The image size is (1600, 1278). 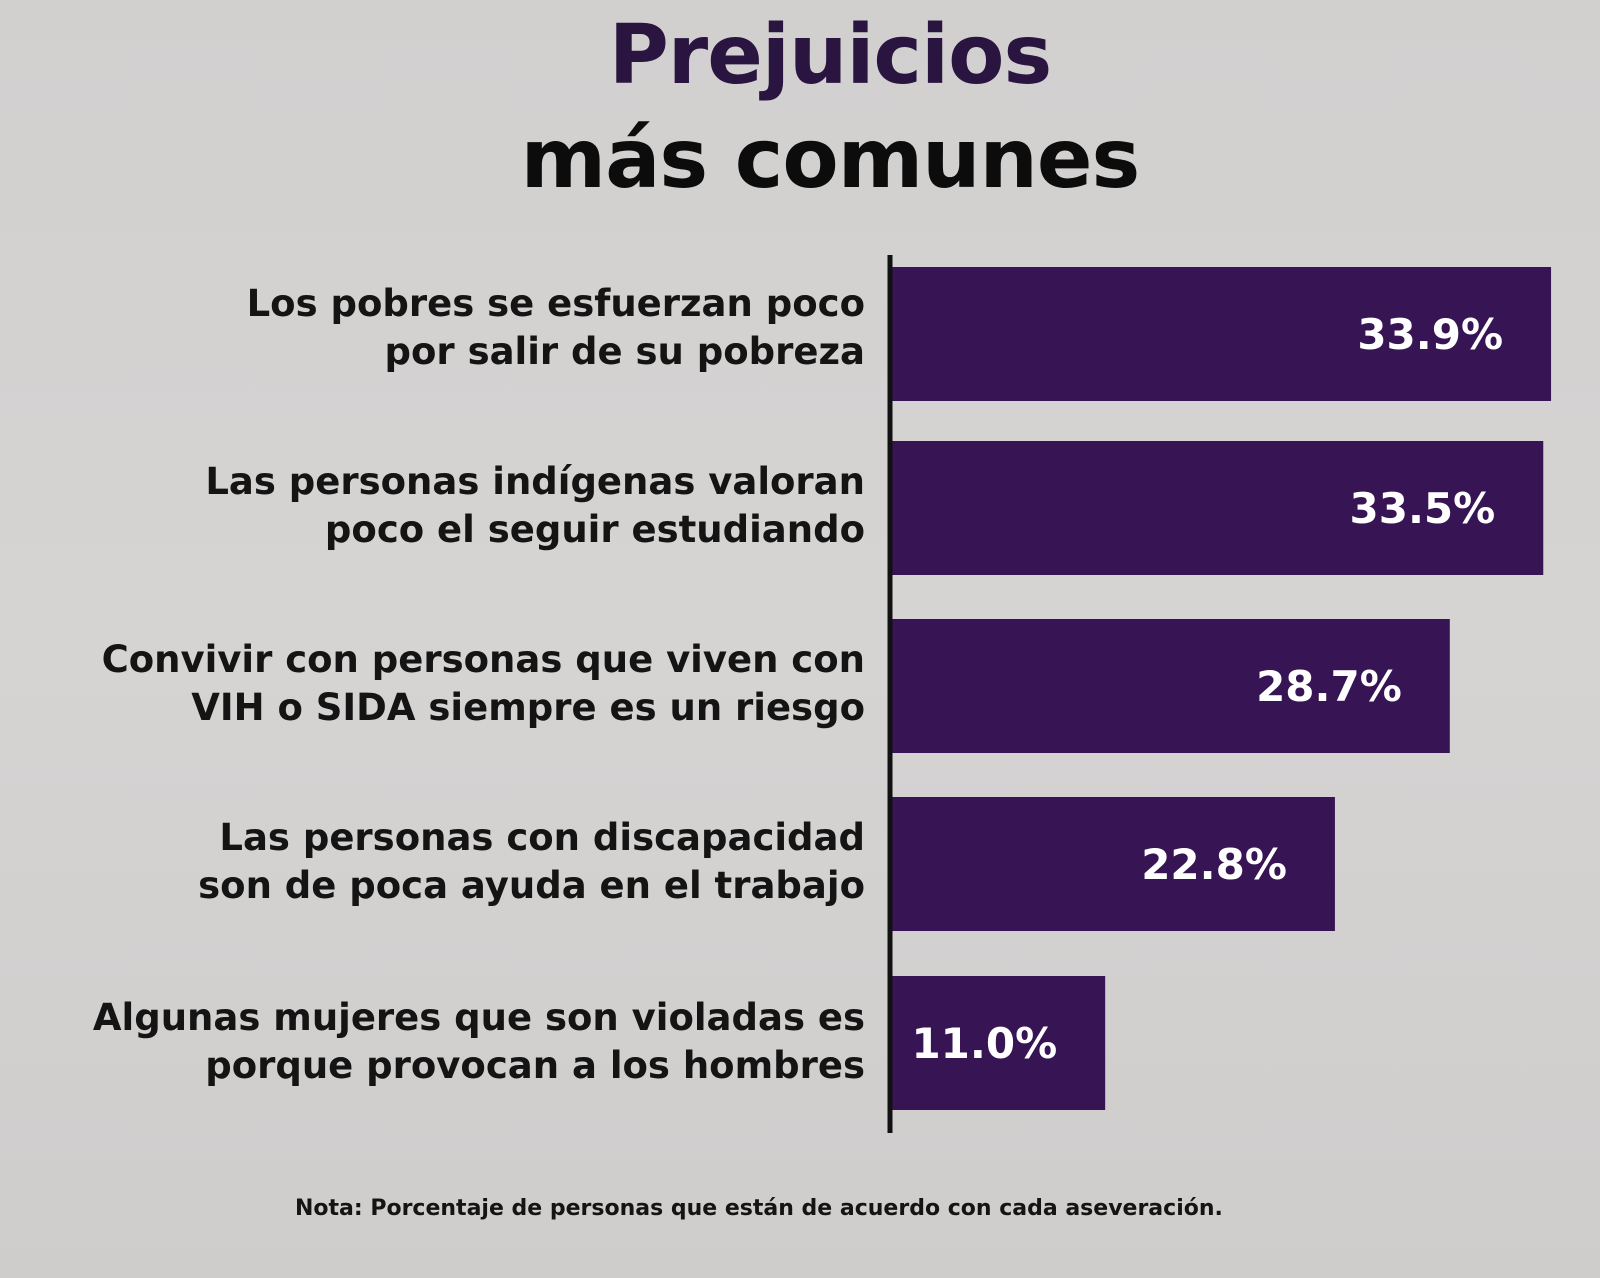 What do you see at coordinates (984, 1043) in the screenshot?
I see `value-label-5: 11.0%` at bounding box center [984, 1043].